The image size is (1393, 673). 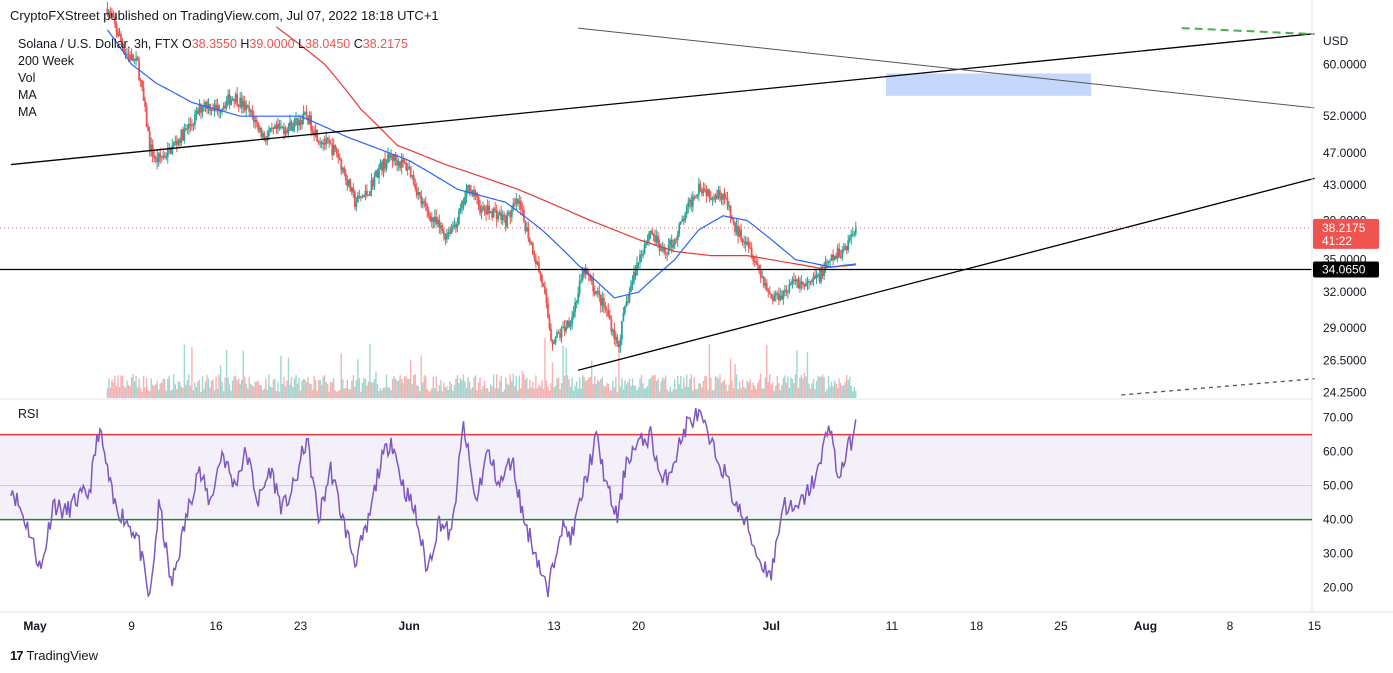 I want to click on rsi-axis: 70.00 60.00 50.00 40.00 30.00 20.00, so click(x=1338, y=503).